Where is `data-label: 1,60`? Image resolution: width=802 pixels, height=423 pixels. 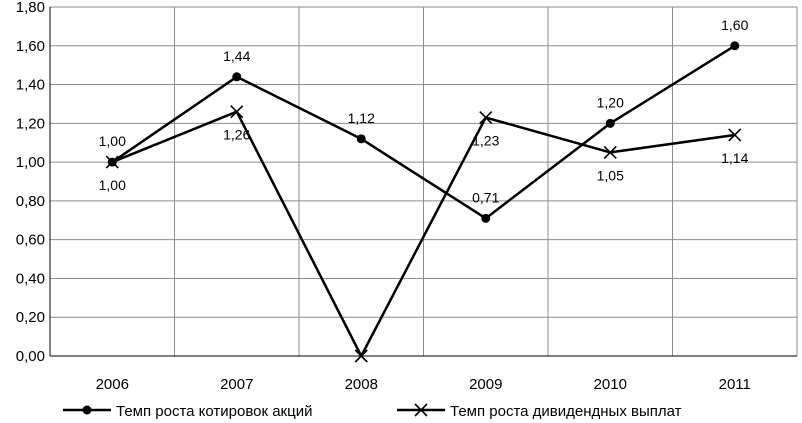 data-label: 1,60 is located at coordinates (734, 25).